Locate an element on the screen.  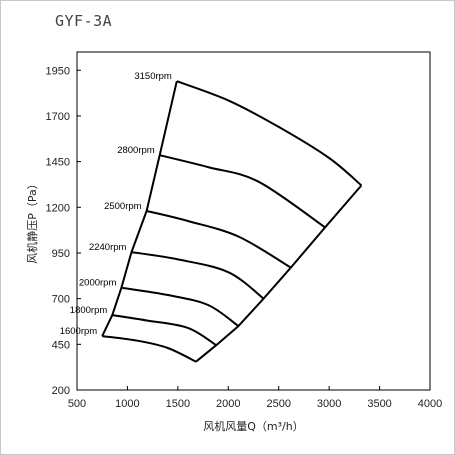
x-axis-title: 风机风量Q（m³/h） is located at coordinates (253, 426).